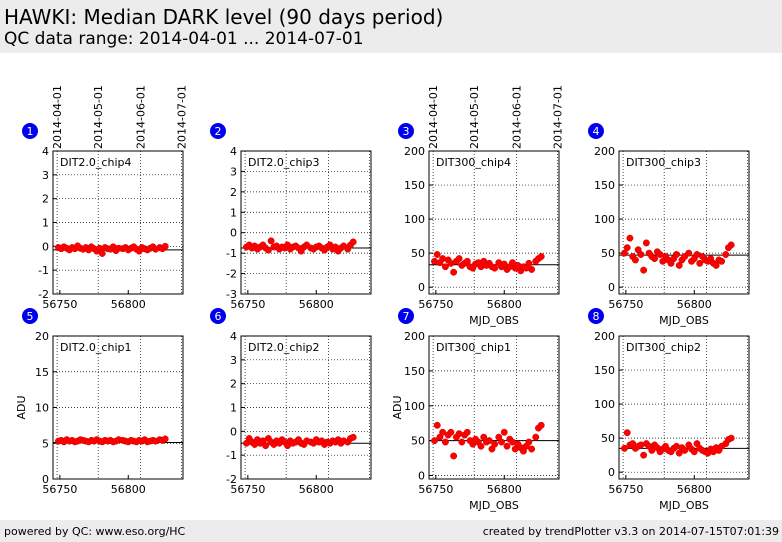  Describe the element at coordinates (414, 185) in the screenshot. I see `y-tick-label: 150` at that location.